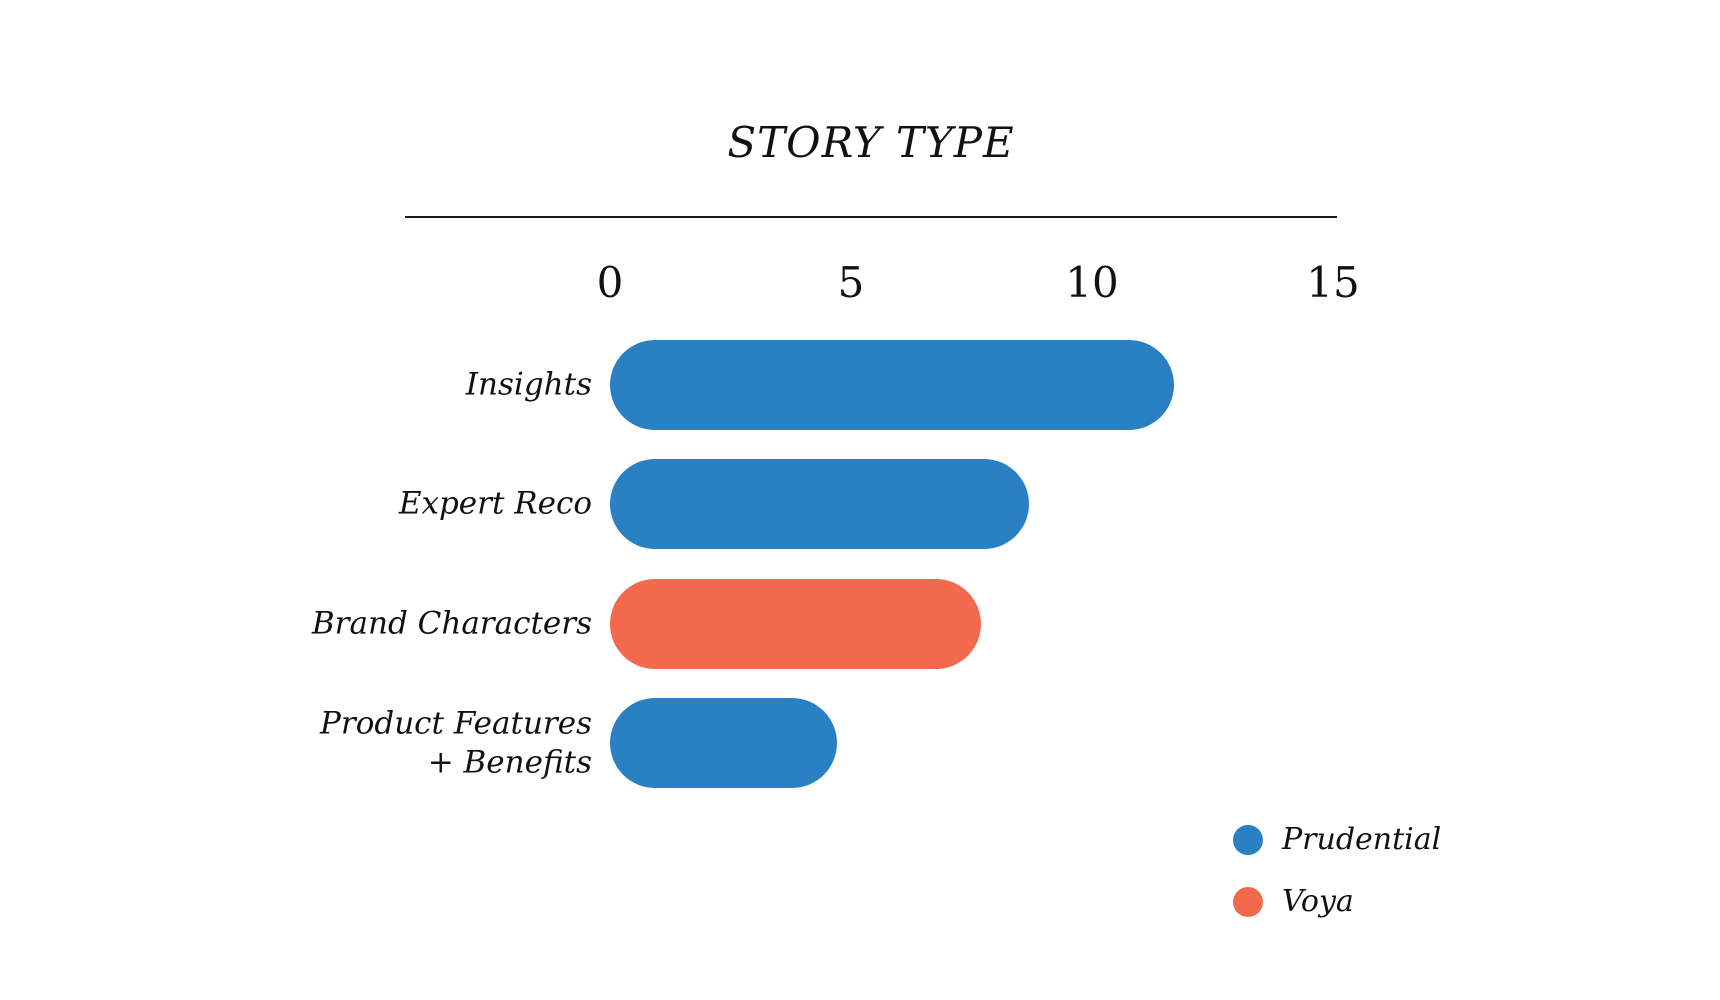 The width and height of the screenshot is (1720, 1000). Describe the element at coordinates (528, 384) in the screenshot. I see `category-label: Insights` at that location.